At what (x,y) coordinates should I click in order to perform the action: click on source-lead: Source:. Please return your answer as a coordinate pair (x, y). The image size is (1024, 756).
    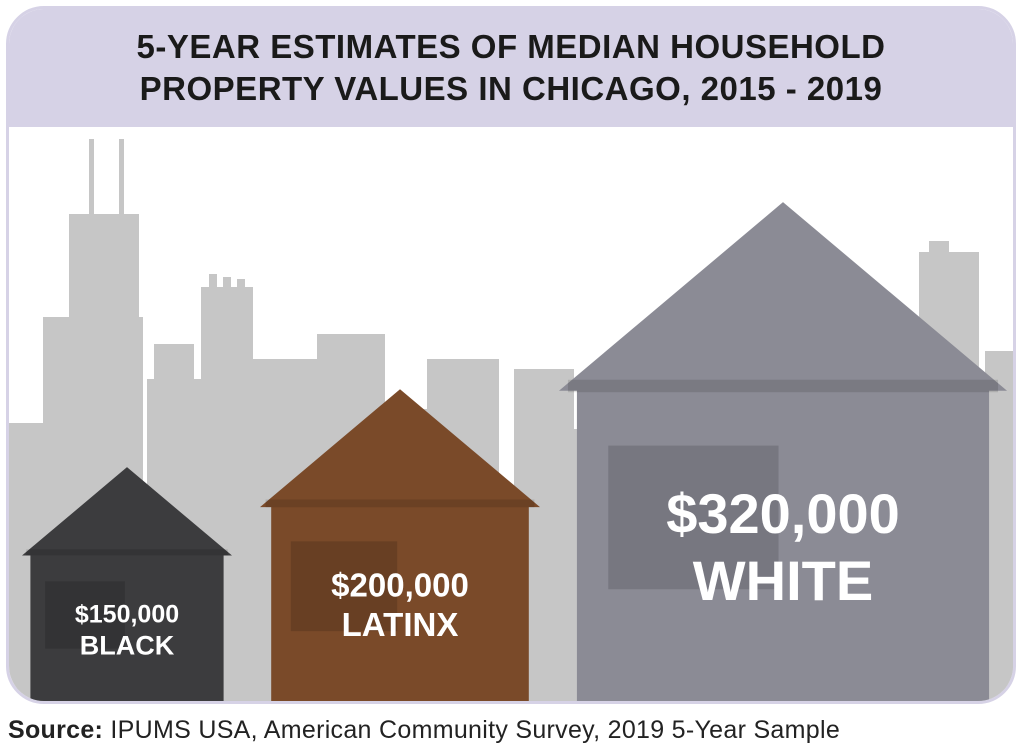
    Looking at the image, I should click on (56, 730).